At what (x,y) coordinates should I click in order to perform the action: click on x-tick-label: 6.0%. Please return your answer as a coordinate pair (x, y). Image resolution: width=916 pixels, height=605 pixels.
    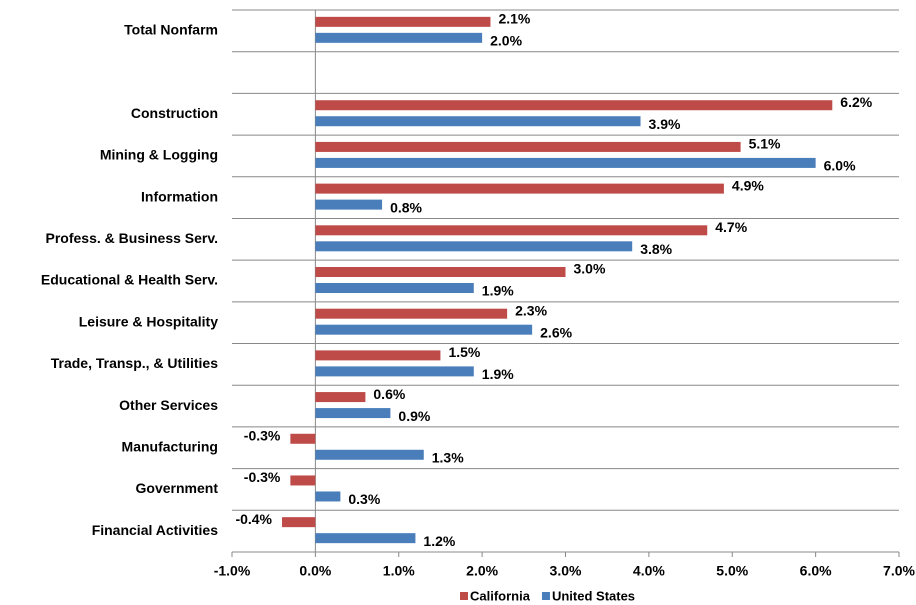
    Looking at the image, I should click on (816, 571).